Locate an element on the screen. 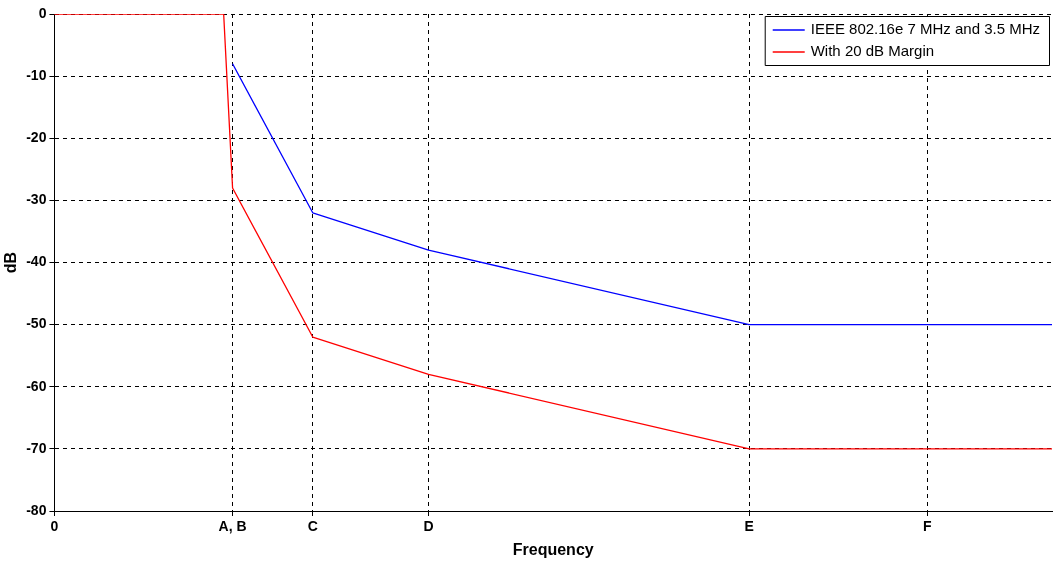 The height and width of the screenshot is (562, 1055). y-tick-label: -30 is located at coordinates (36, 199).